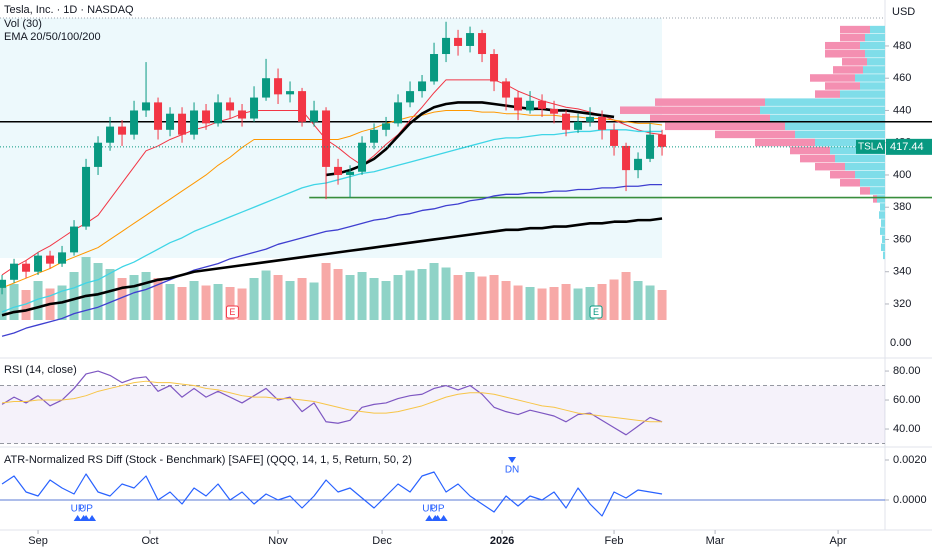  What do you see at coordinates (902, 207) in the screenshot?
I see `y-tick-label: 380` at bounding box center [902, 207].